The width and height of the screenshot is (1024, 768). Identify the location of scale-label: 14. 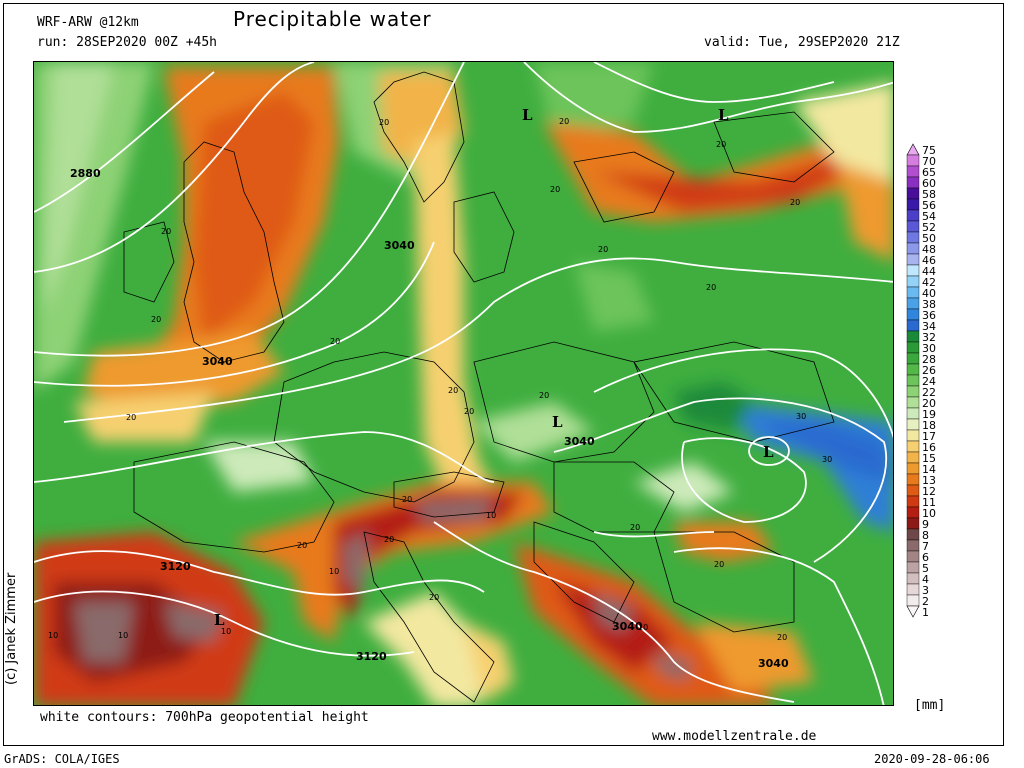
(929, 469).